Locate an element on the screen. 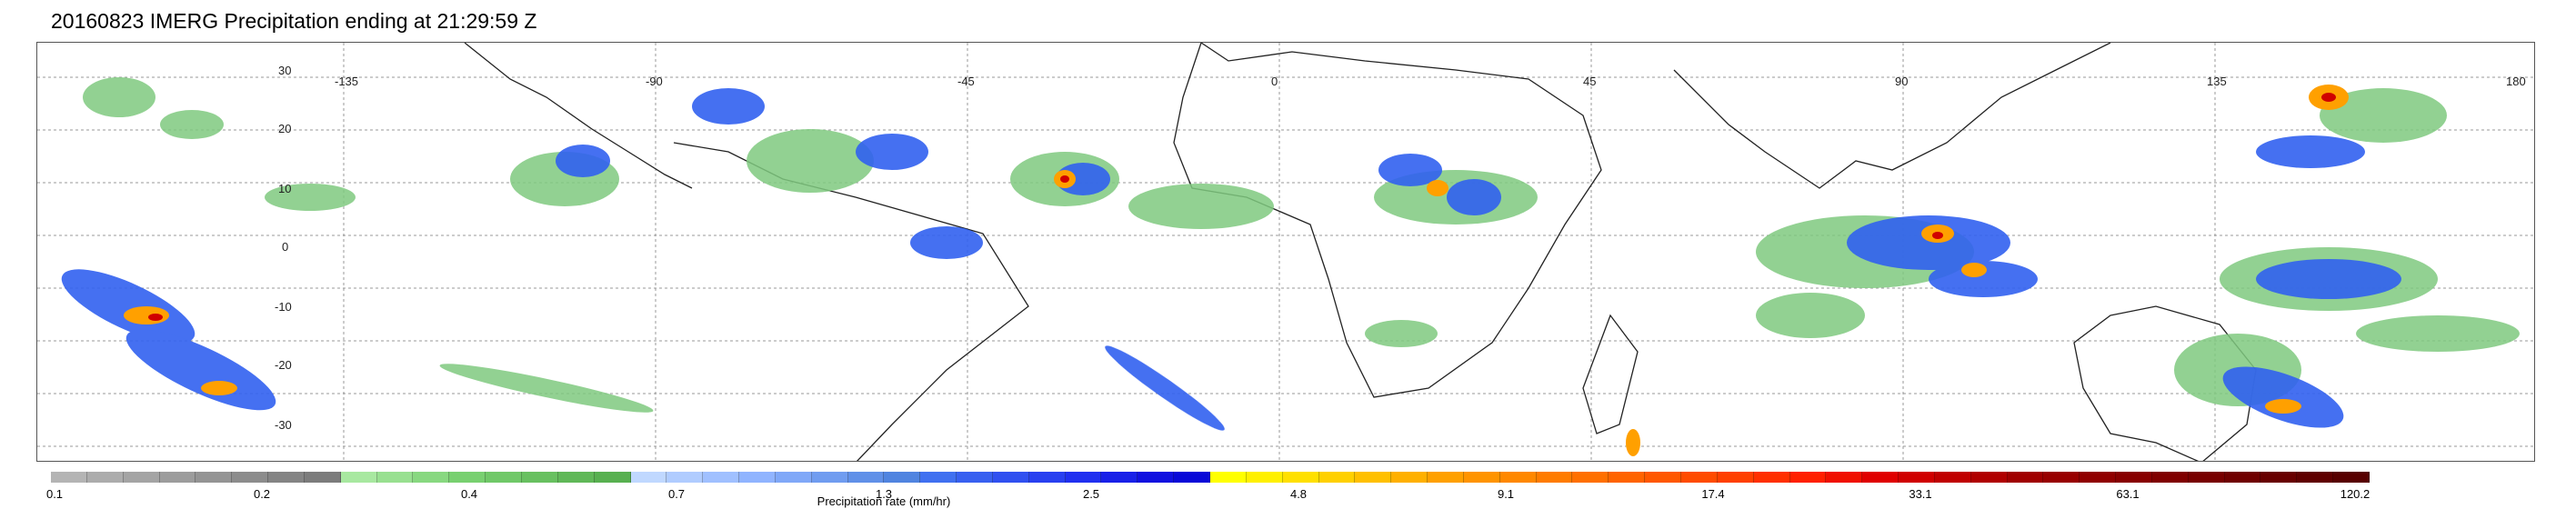 This screenshot has height=519, width=2576. lat-label-n20: 20 is located at coordinates (285, 128).